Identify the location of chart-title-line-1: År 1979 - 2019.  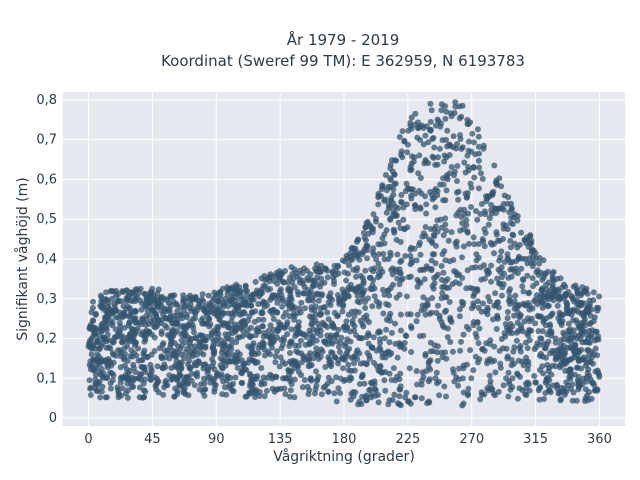
(343, 39).